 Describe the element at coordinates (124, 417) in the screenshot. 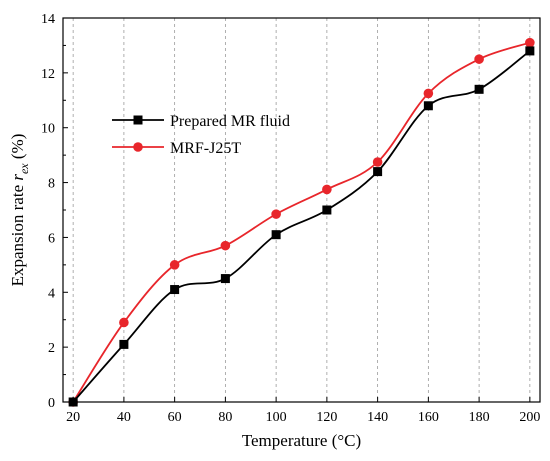

I see `x-tick-label: 40` at that location.